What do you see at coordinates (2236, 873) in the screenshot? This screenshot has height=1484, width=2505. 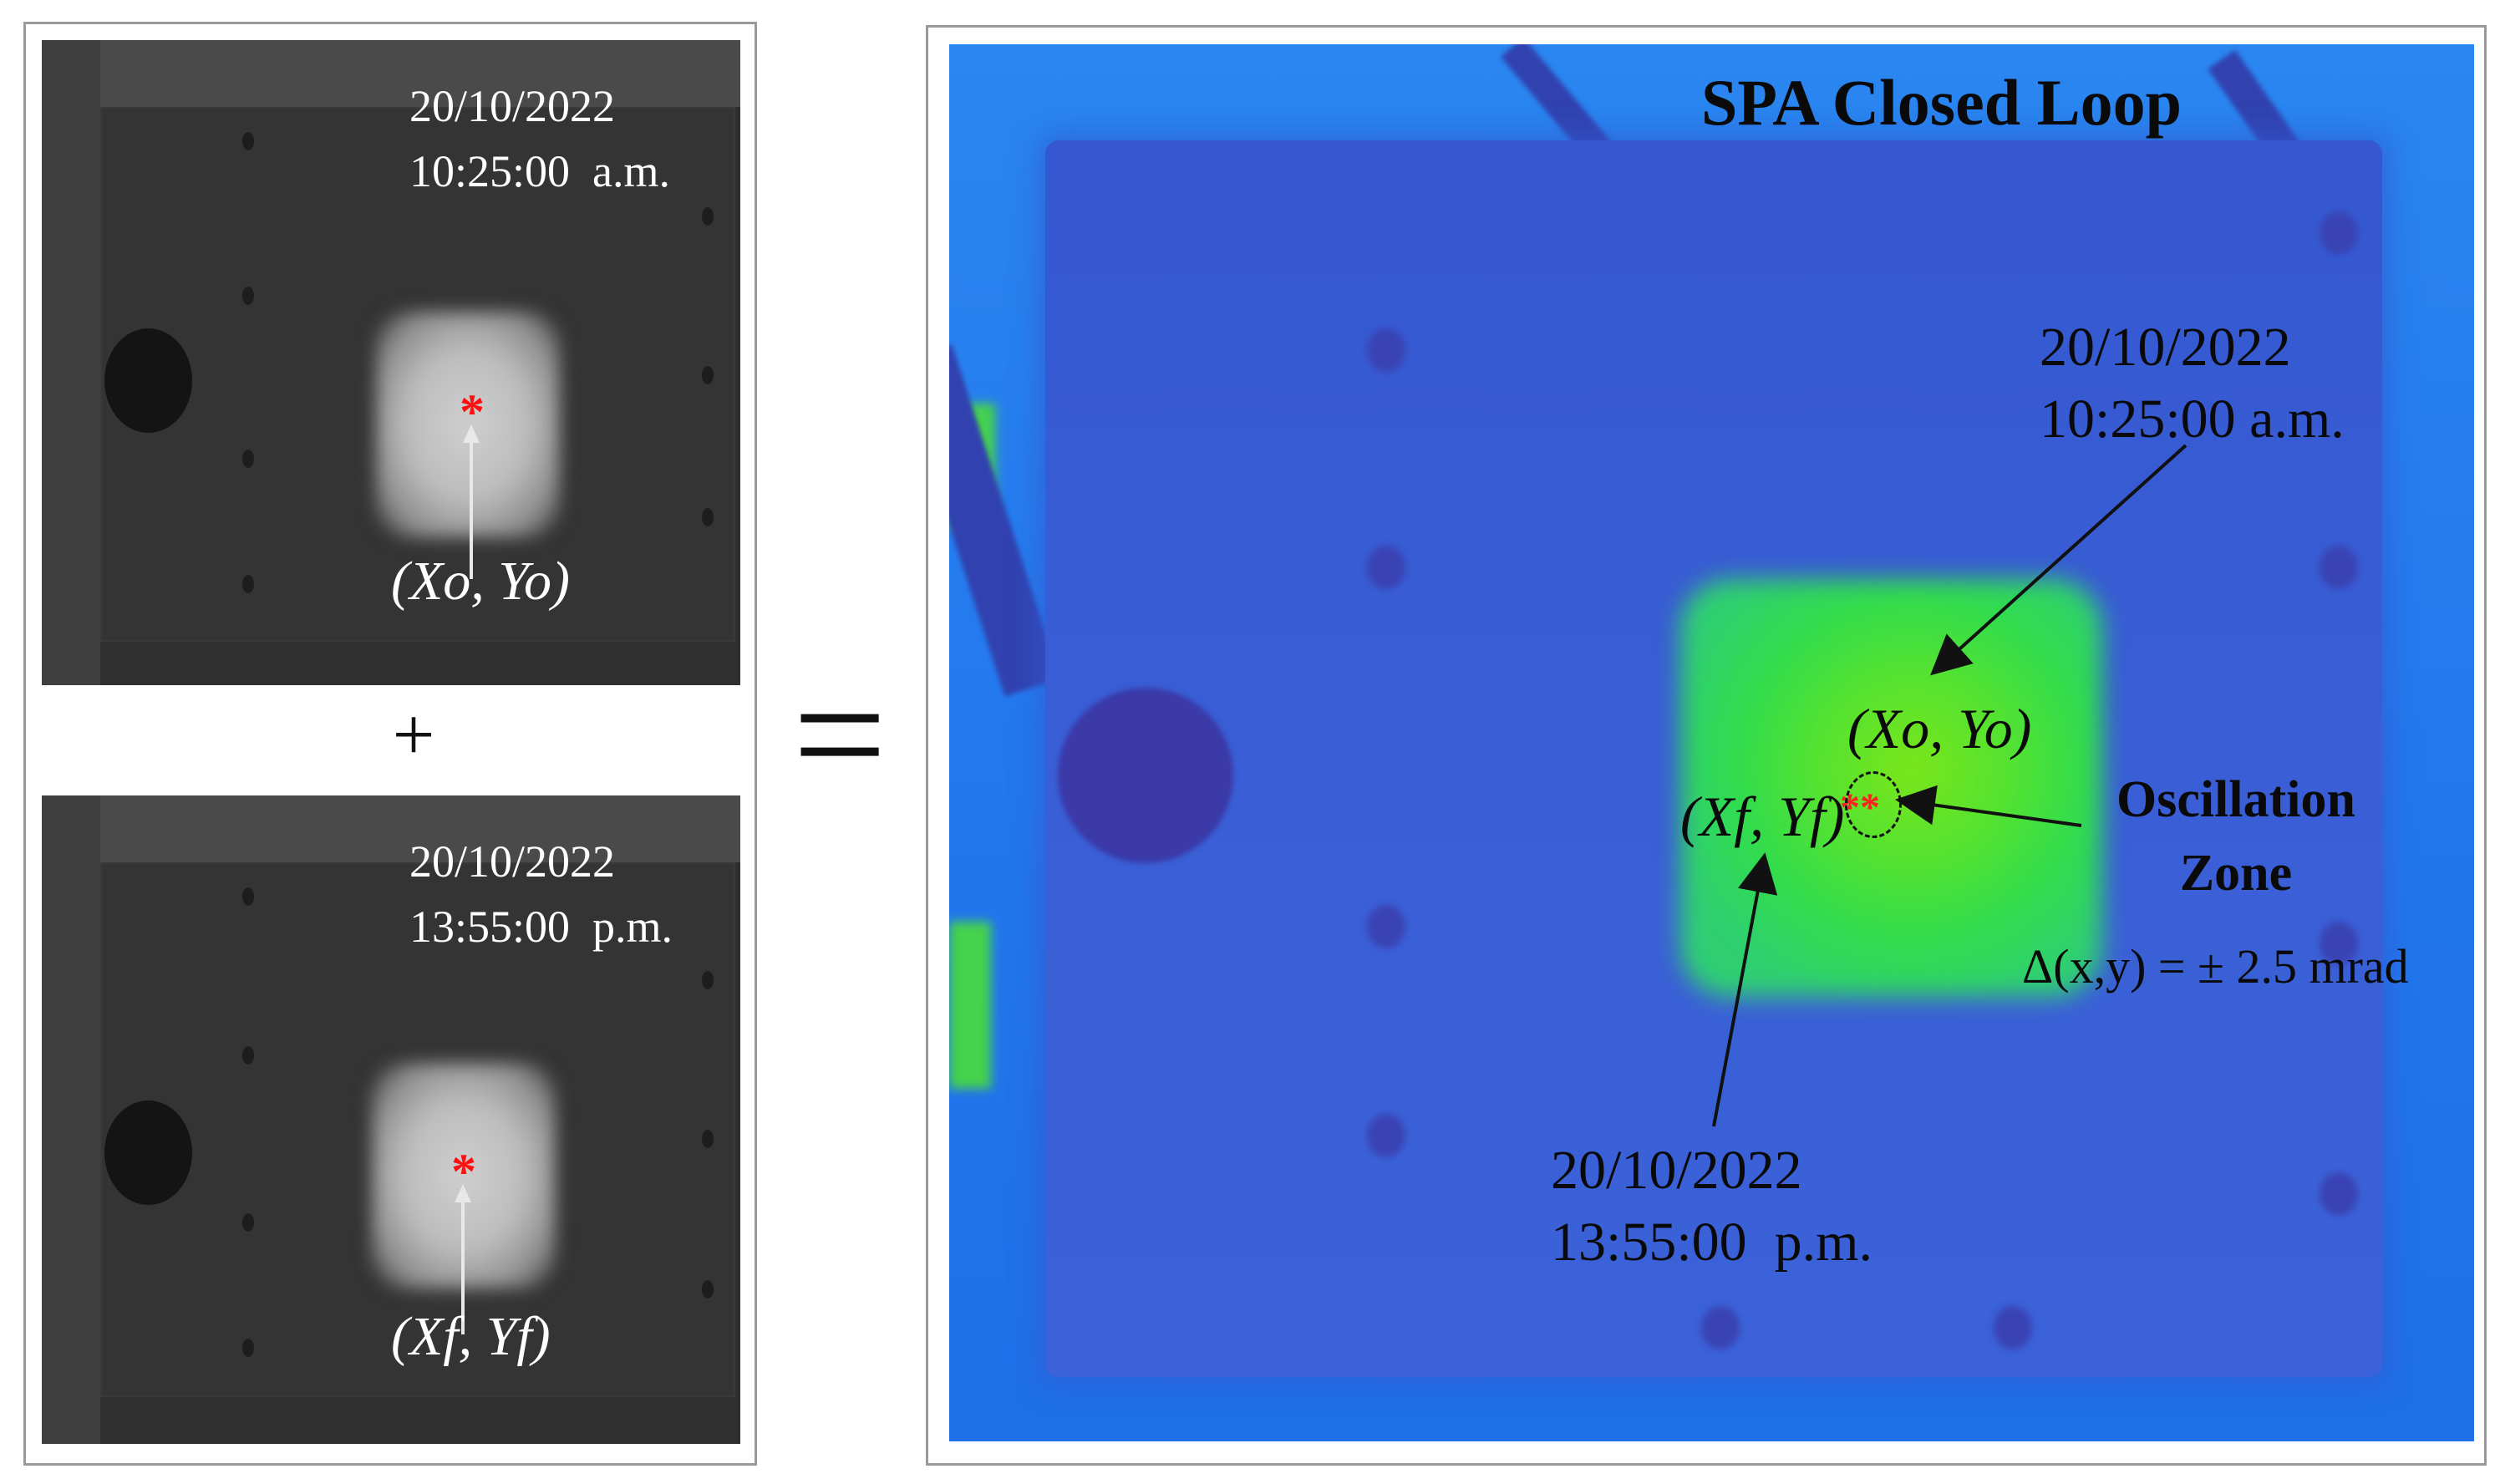 I see `zone-line-2: Zone` at bounding box center [2236, 873].